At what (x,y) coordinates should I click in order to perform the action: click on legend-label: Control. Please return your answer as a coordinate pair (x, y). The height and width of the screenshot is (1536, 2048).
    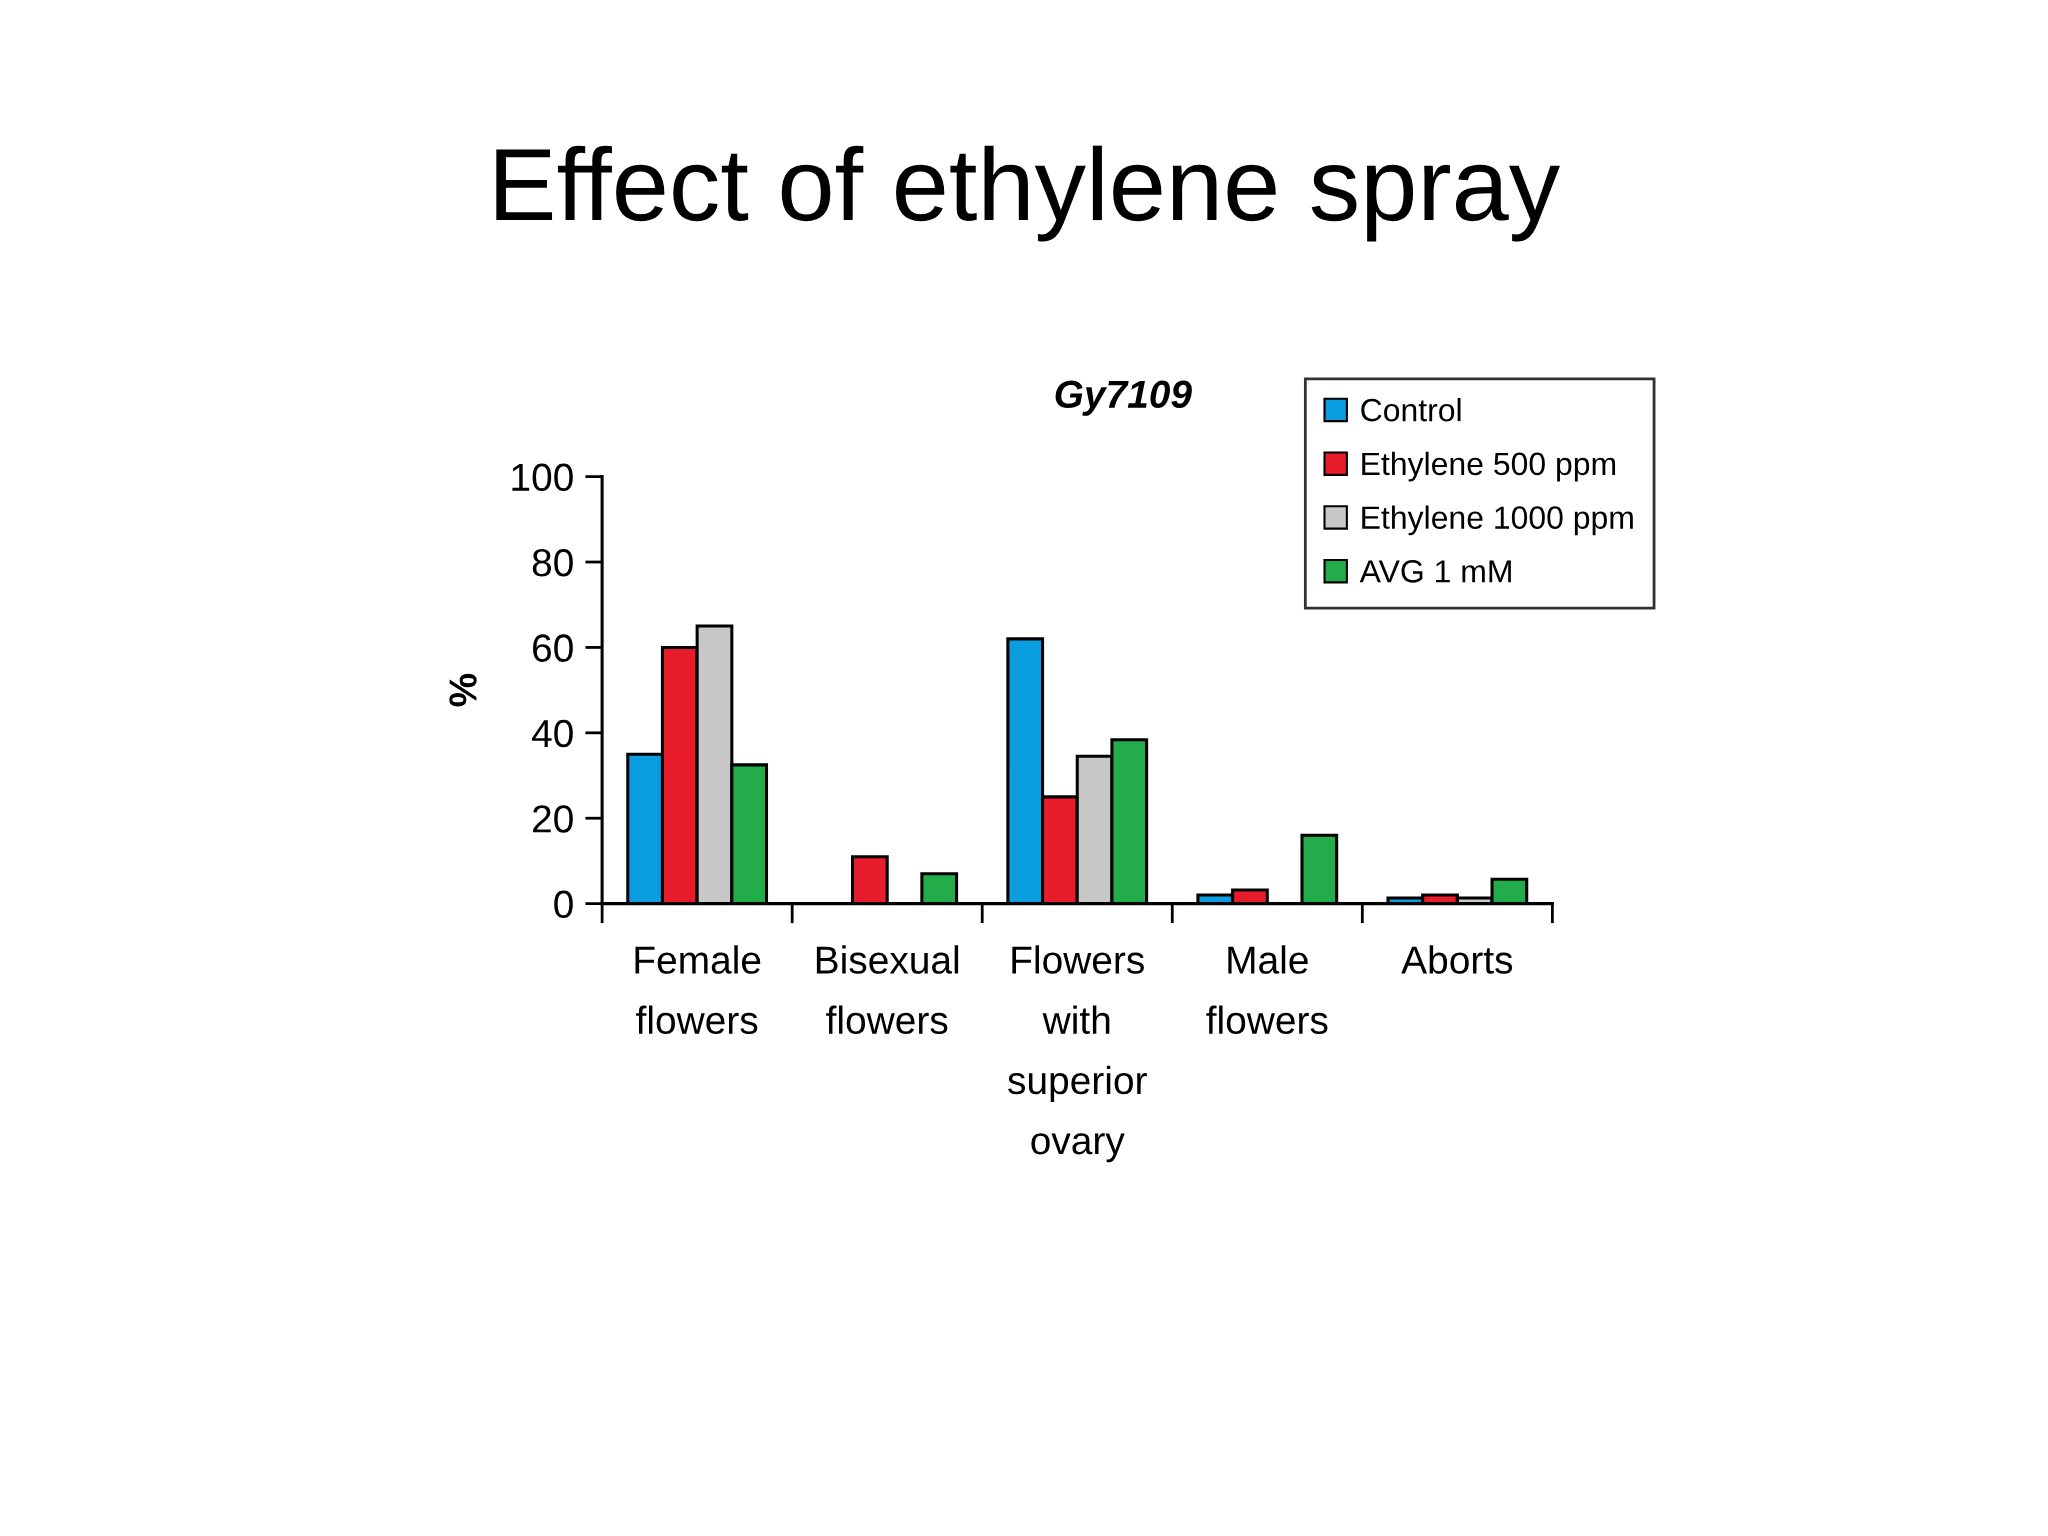
    Looking at the image, I should click on (1411, 410).